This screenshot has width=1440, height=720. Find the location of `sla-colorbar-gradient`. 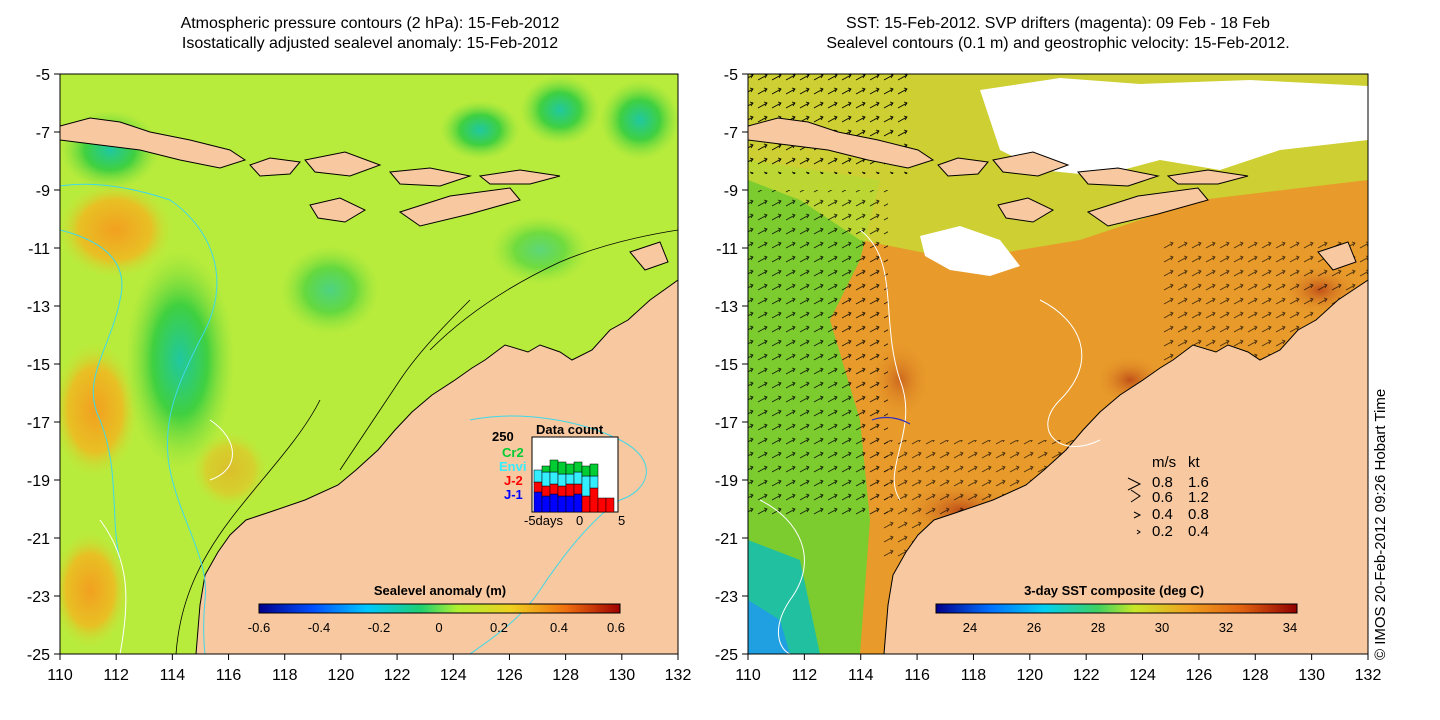

sla-colorbar-gradient is located at coordinates (439, 608).